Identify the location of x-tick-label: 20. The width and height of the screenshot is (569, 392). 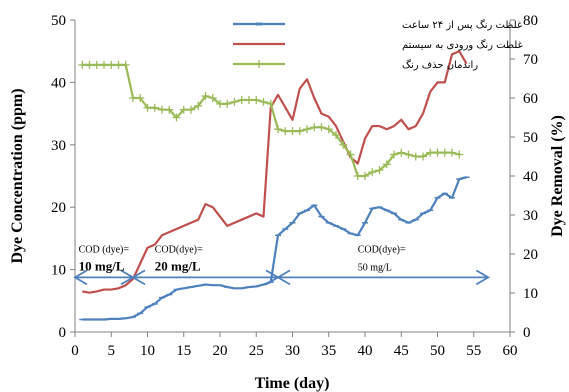
(220, 351).